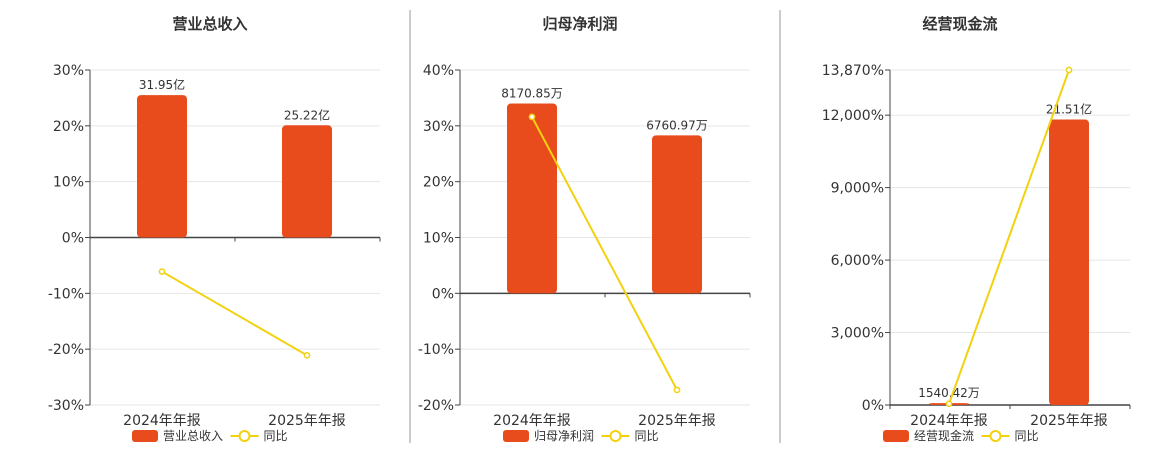 Image resolution: width=1160 pixels, height=454 pixels. Describe the element at coordinates (66, 406) in the screenshot. I see `y-tick-label: -30%` at that location.